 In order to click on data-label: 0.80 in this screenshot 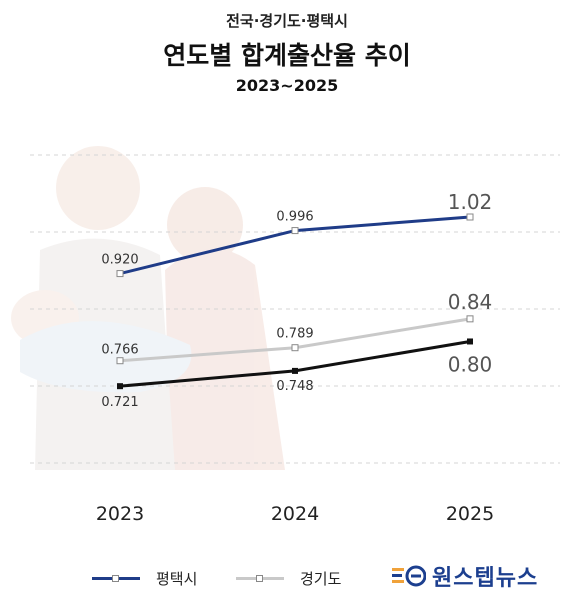, I will do `click(470, 364)`.